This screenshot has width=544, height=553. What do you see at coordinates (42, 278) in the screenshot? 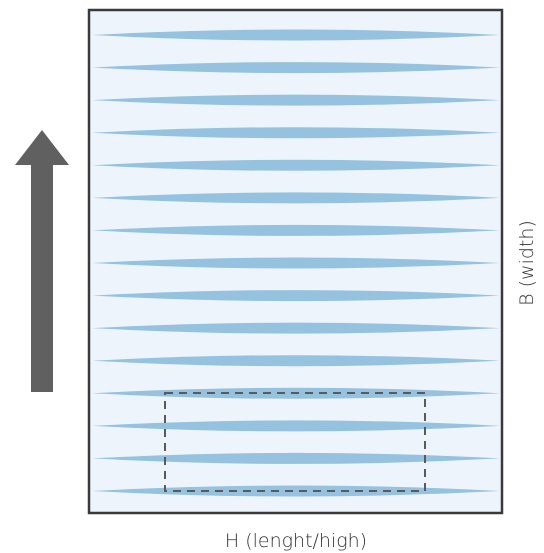
I see `arrow-shaft` at bounding box center [42, 278].